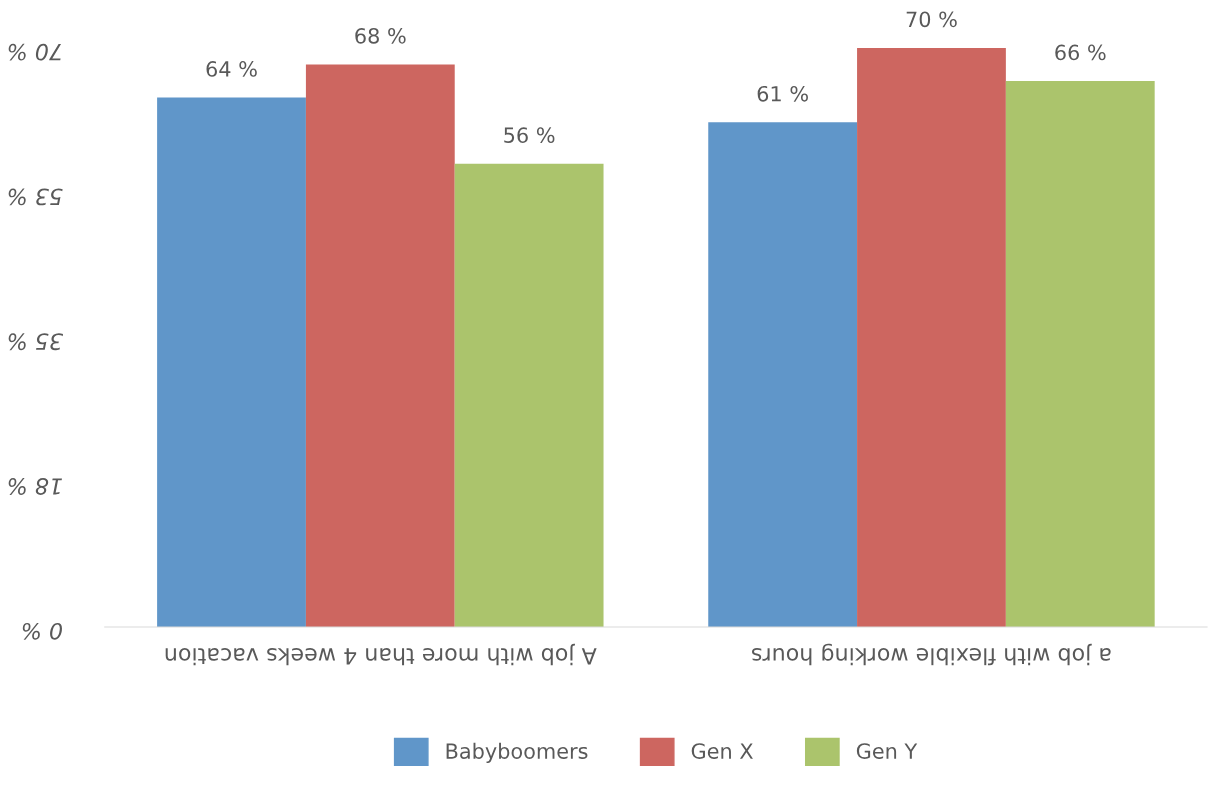  What do you see at coordinates (931, 654) in the screenshot?
I see `x-tick-label: a job with flexible working hours` at bounding box center [931, 654].